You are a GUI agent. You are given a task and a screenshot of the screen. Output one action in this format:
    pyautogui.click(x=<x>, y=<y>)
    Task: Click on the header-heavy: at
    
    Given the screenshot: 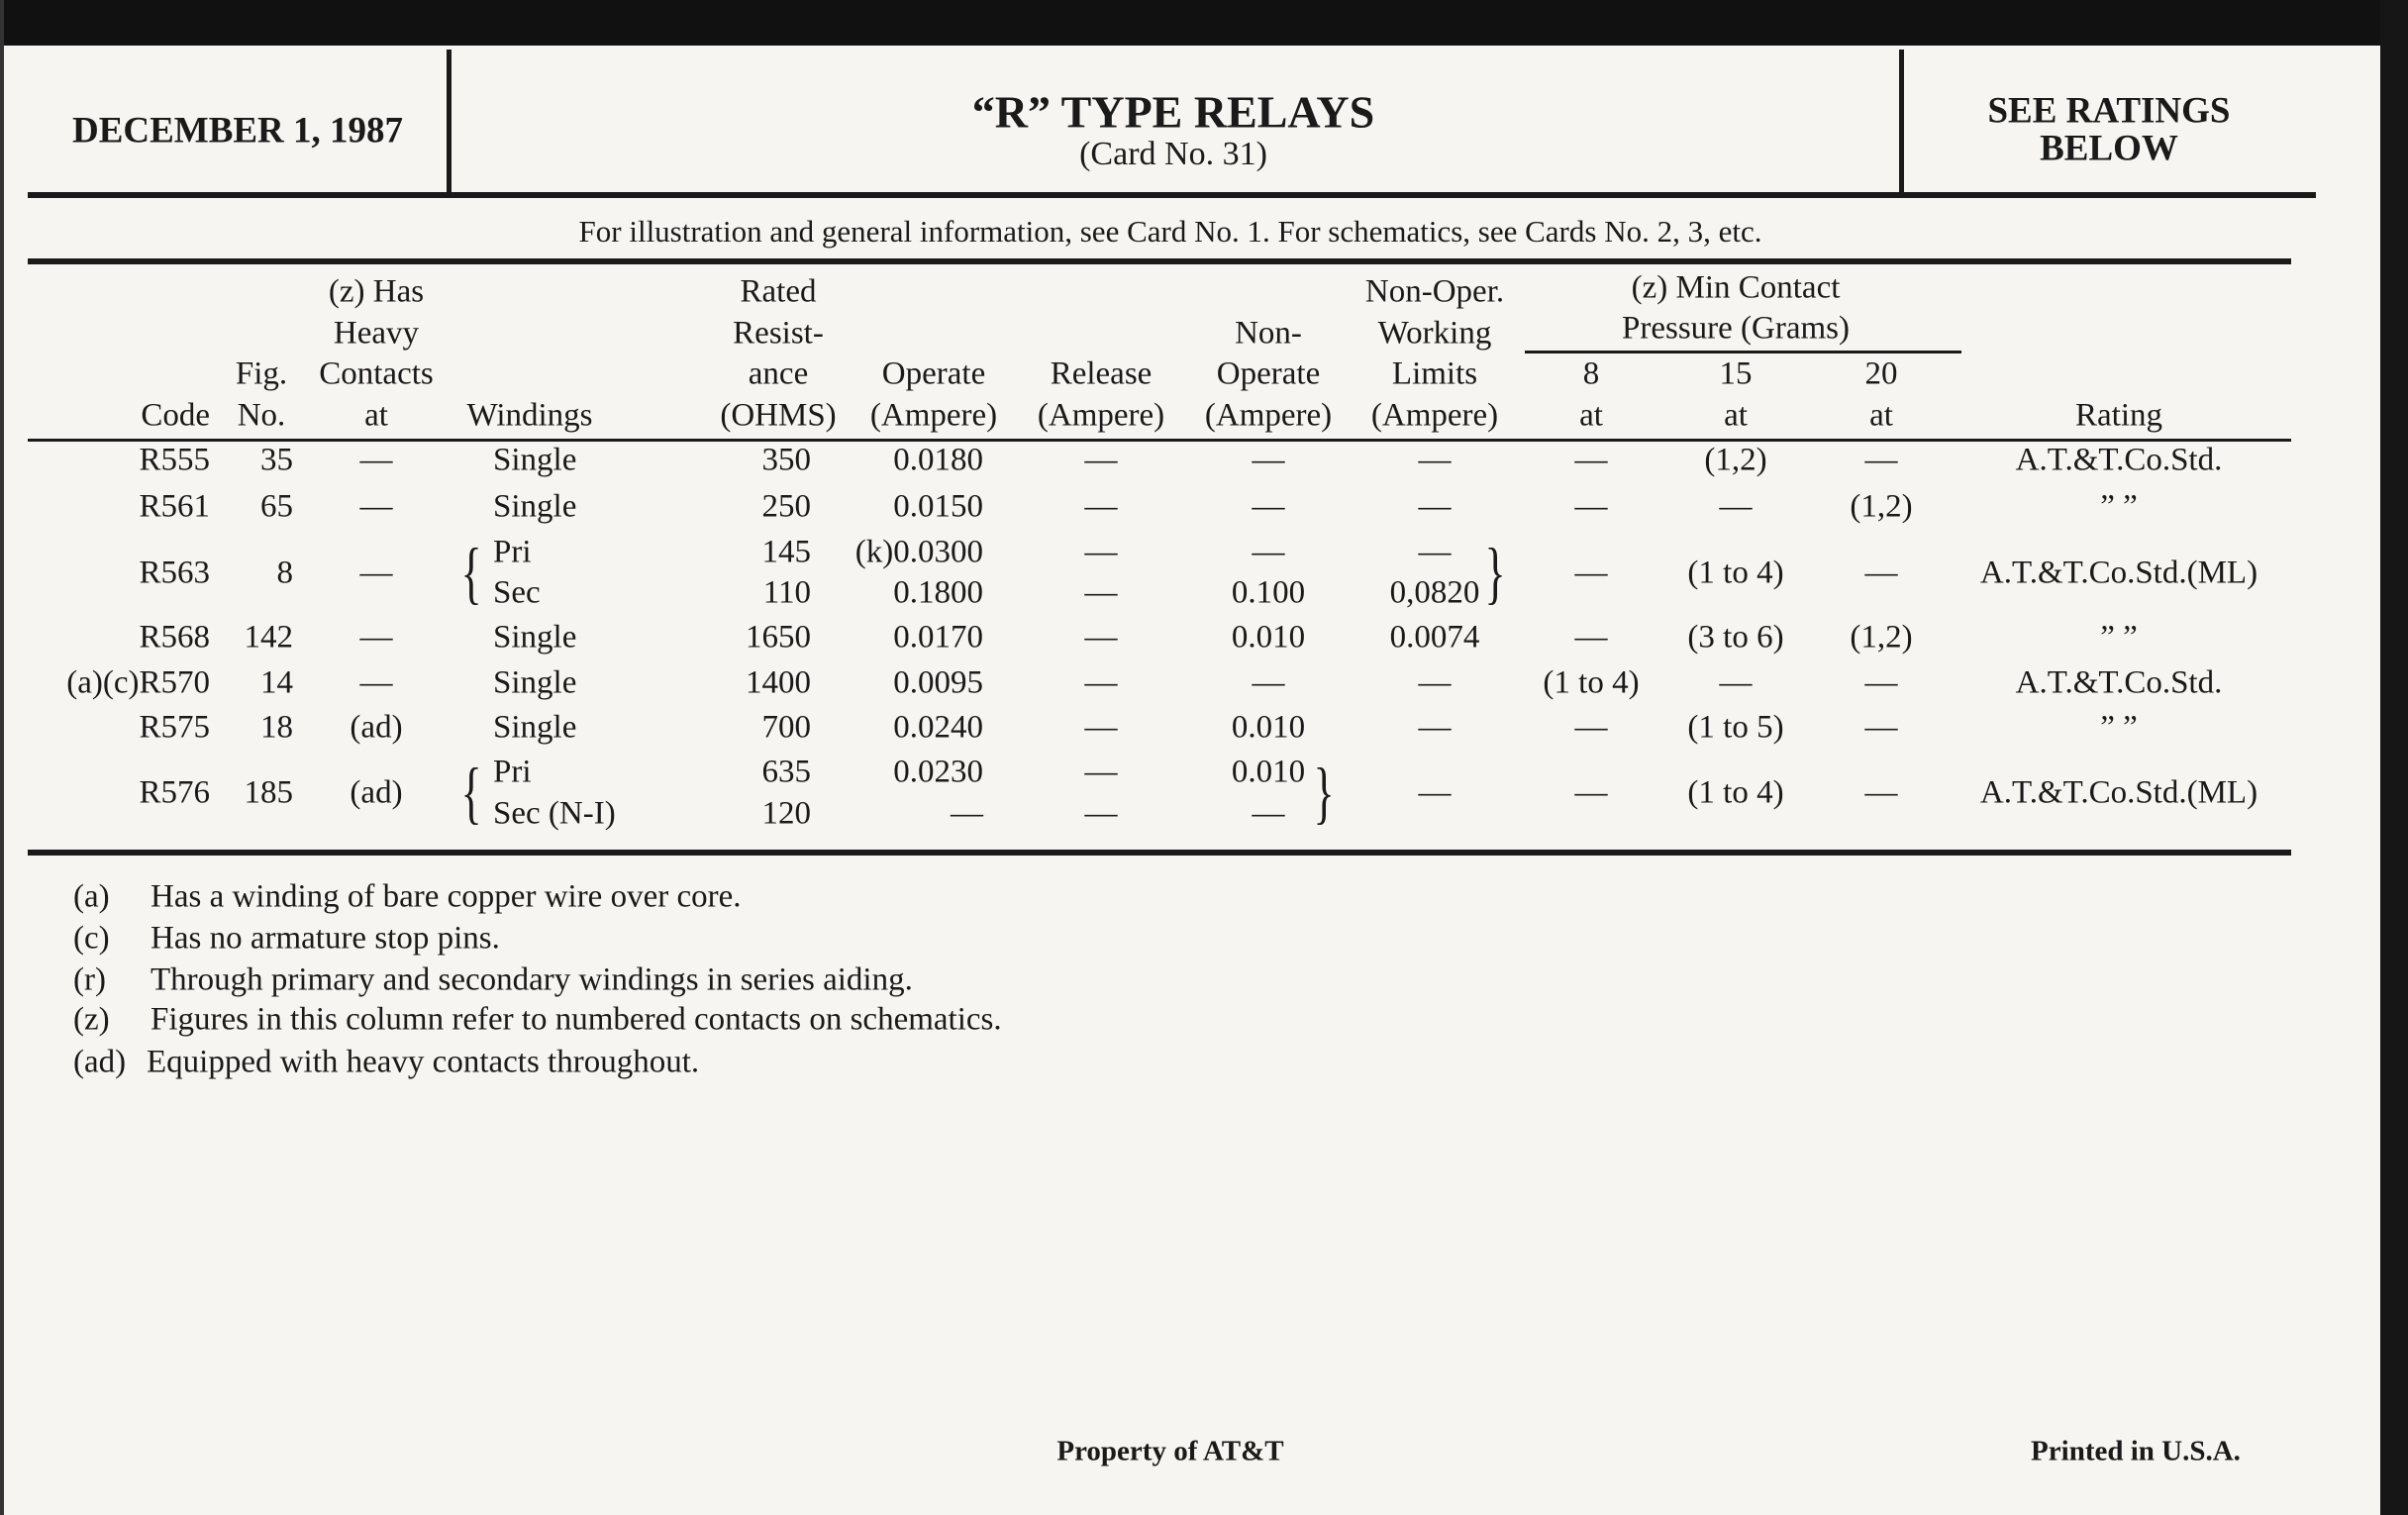 What is the action you would take?
    pyautogui.click(x=376, y=416)
    